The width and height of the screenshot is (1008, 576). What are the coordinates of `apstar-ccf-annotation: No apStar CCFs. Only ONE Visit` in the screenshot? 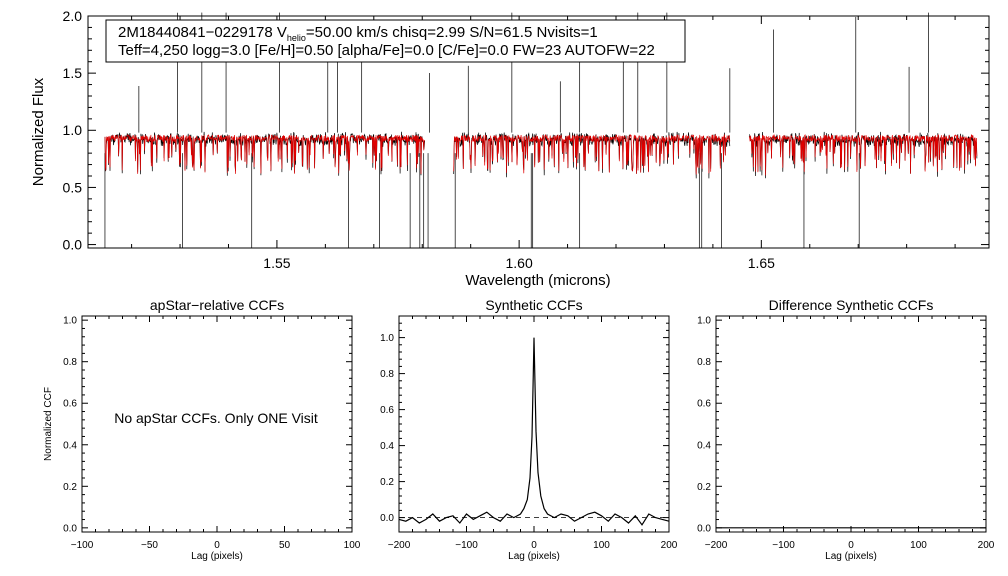 It's located at (216, 418).